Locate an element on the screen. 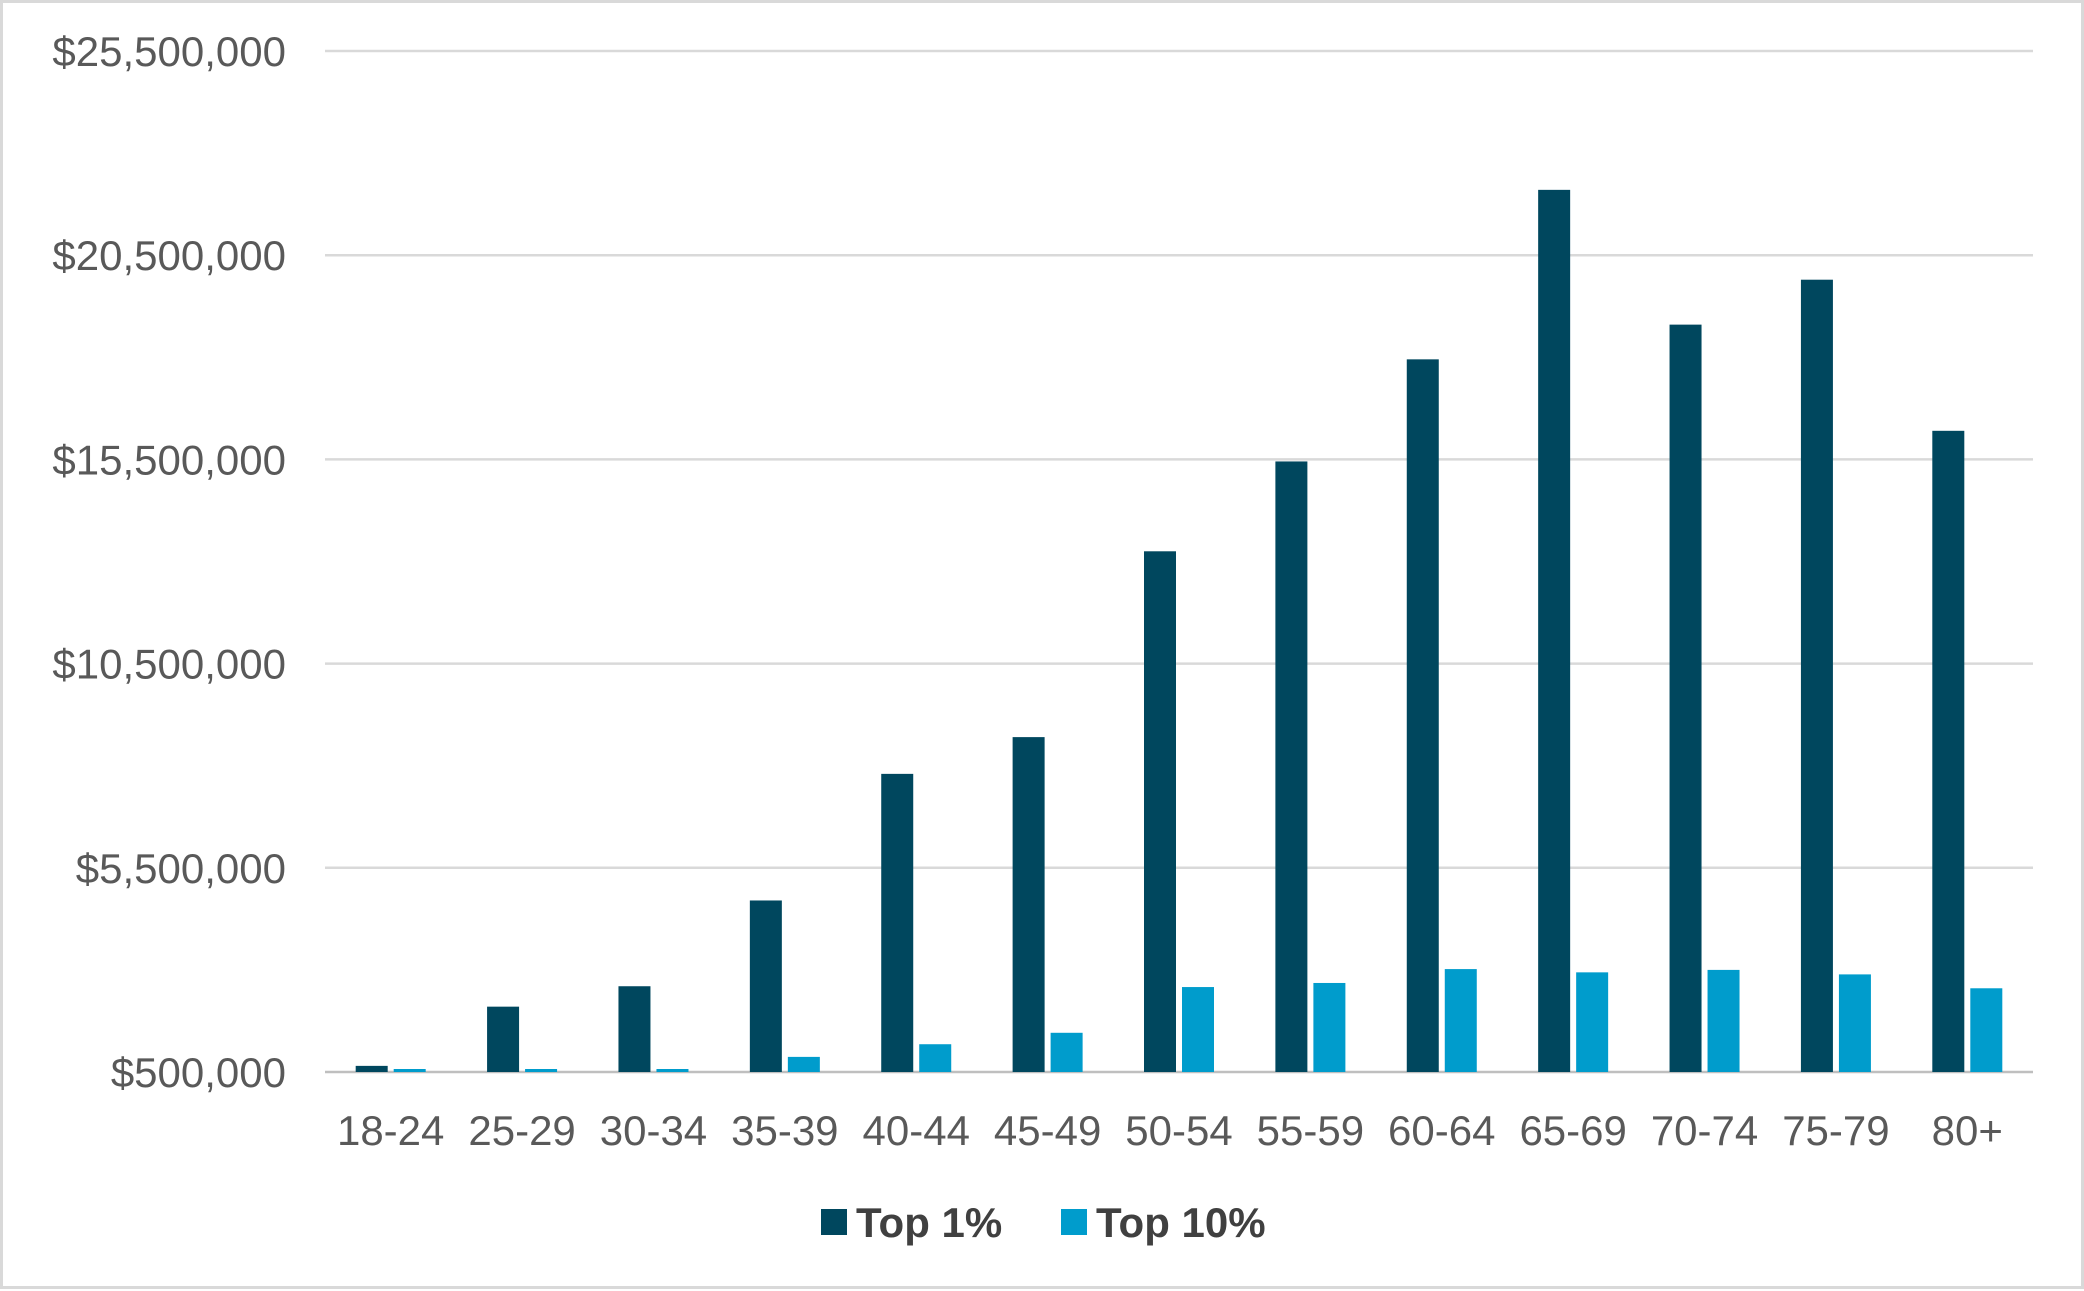 Image resolution: width=2084 pixels, height=1291 pixels. y-tick-label: $500,000 is located at coordinates (198, 1072).